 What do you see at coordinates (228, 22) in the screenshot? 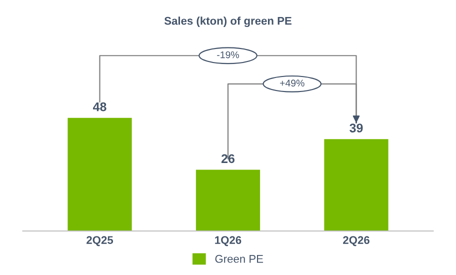
I see `chart-title: Sales (kton) of green PE` at bounding box center [228, 22].